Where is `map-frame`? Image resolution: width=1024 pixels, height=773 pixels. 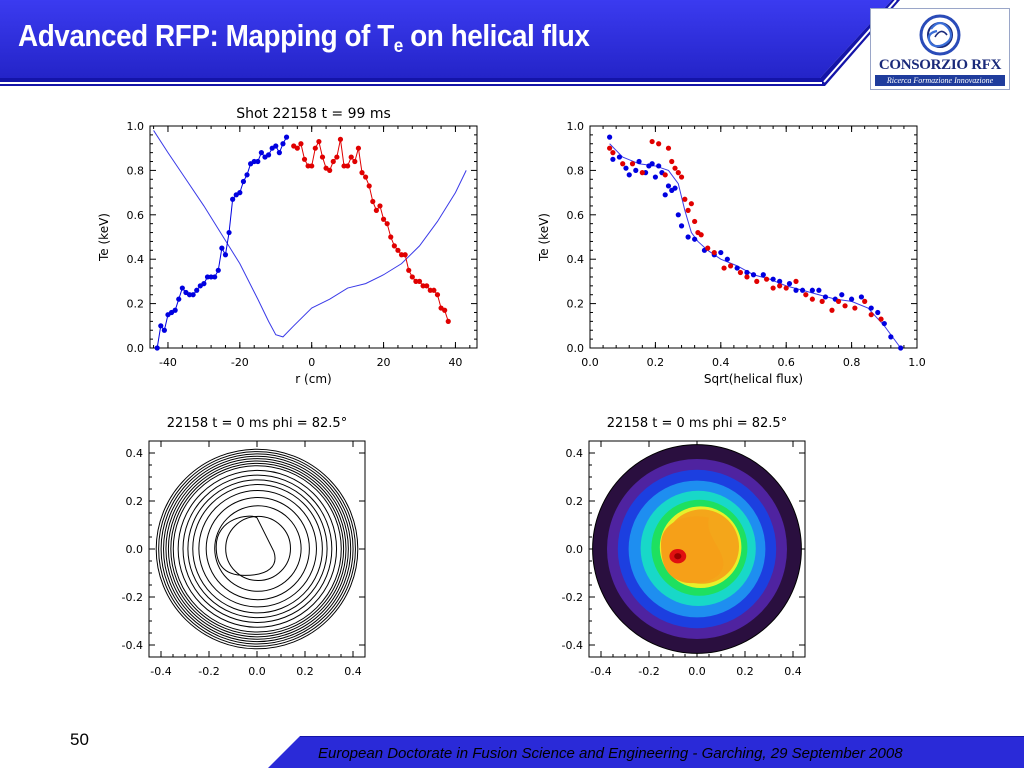
map-frame is located at coordinates (257, 549).